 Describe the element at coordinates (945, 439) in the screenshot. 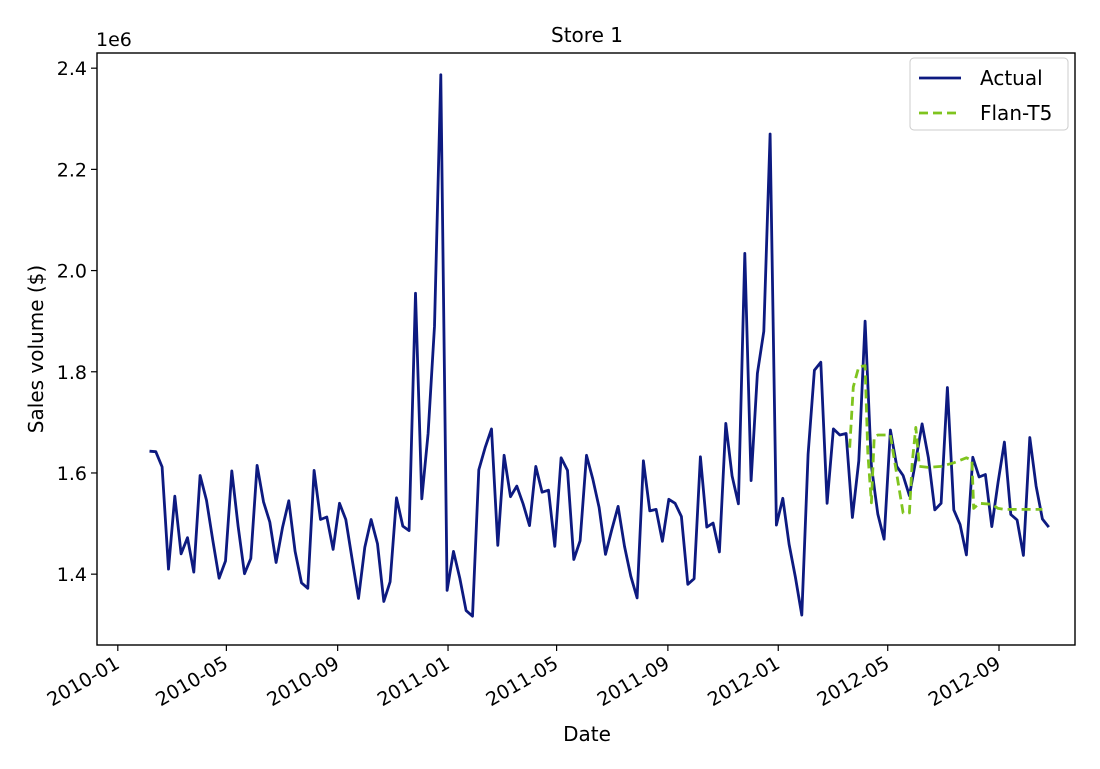

I see `series-line-flan-t5` at that location.